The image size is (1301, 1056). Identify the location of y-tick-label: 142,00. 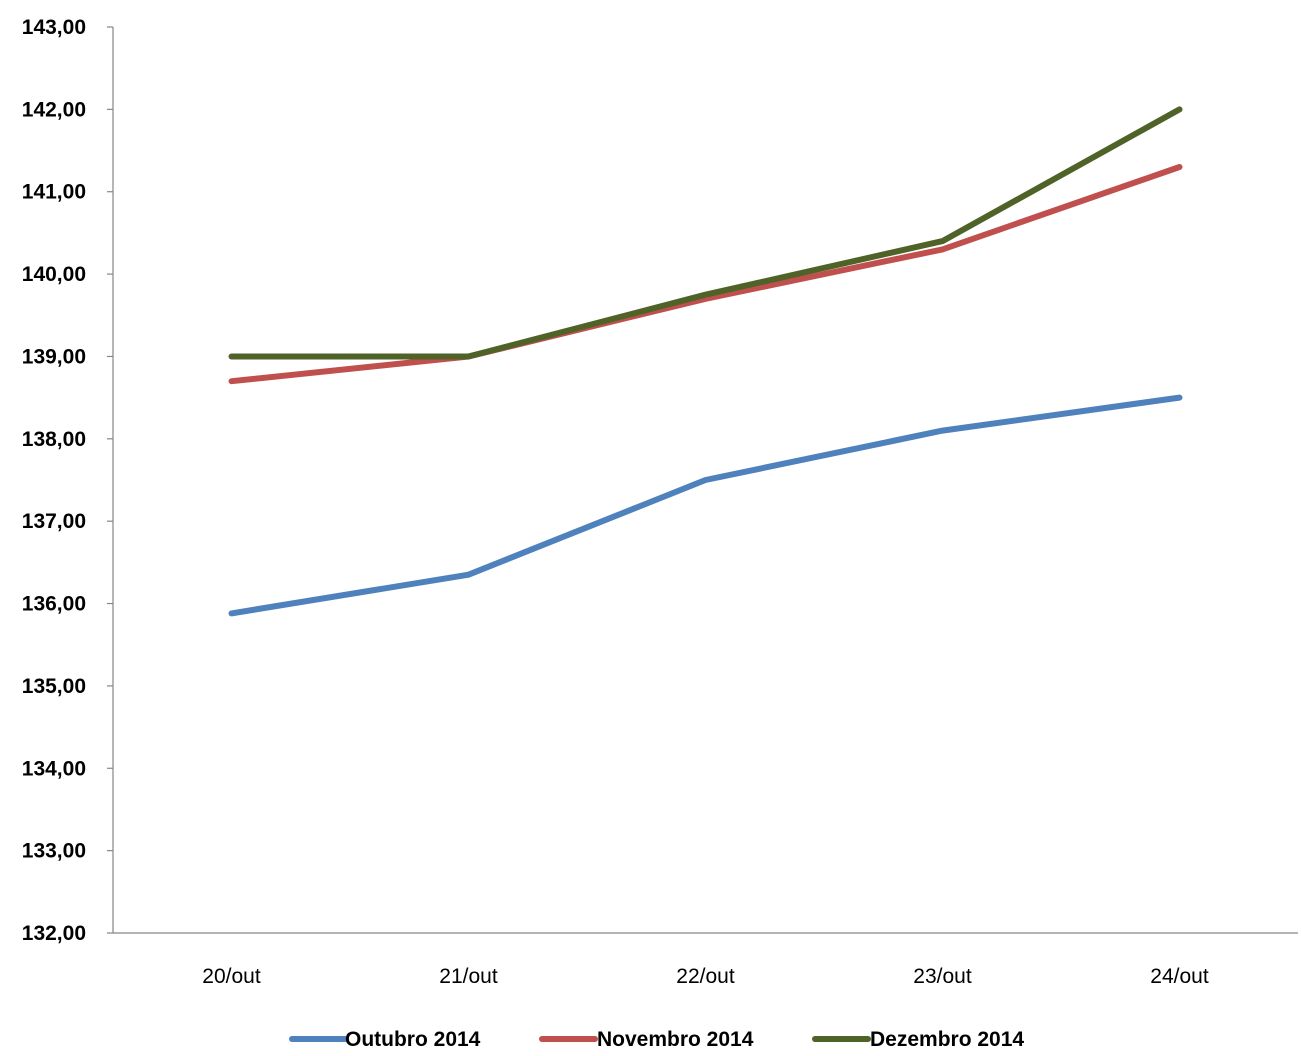
(54, 109).